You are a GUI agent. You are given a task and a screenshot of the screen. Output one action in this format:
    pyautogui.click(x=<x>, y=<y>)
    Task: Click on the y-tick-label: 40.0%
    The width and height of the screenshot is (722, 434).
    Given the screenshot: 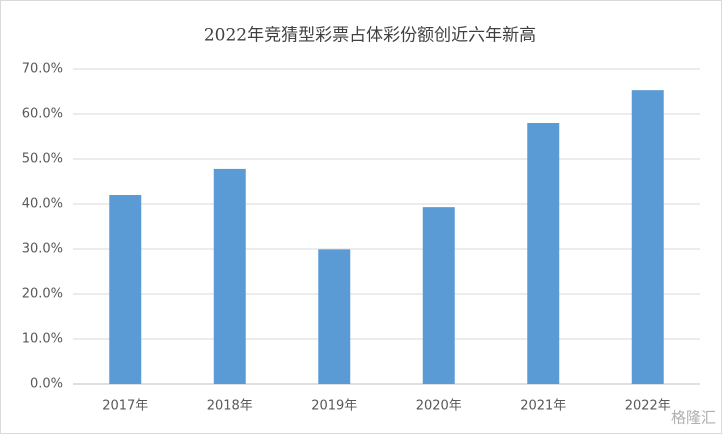 What is the action you would take?
    pyautogui.click(x=42, y=204)
    